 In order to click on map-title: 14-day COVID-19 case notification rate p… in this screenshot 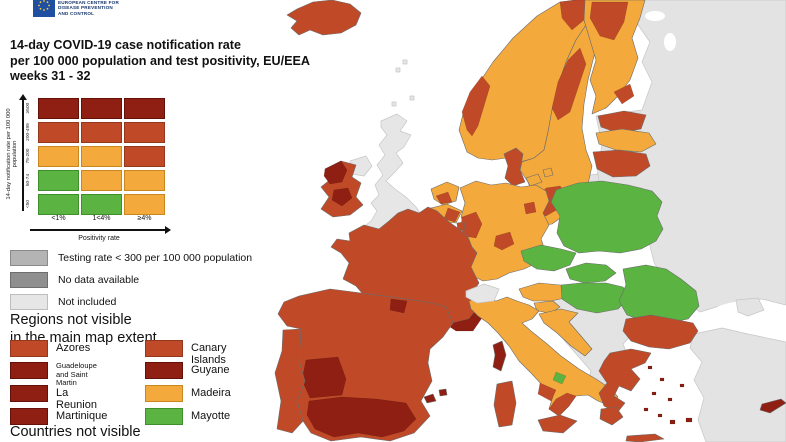, I will do `click(160, 61)`.